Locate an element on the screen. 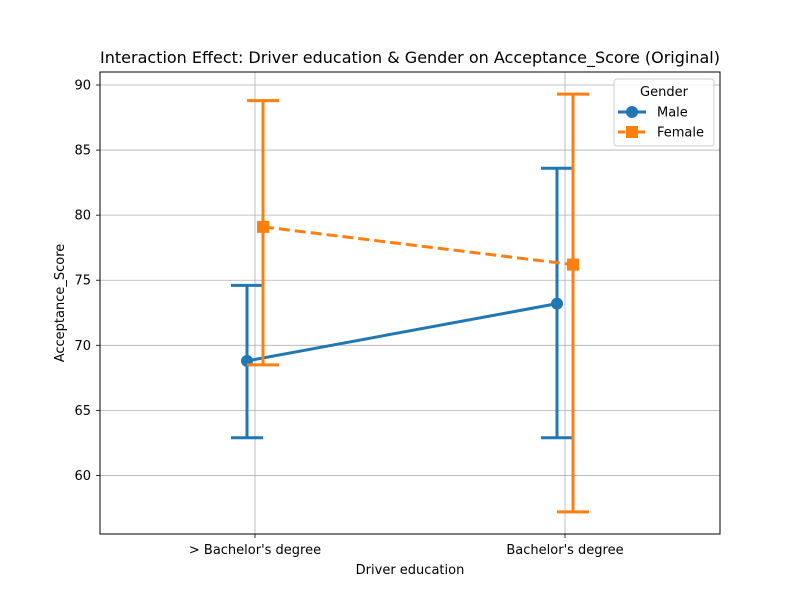 Image resolution: width=800 pixels, height=600 pixels. y-tick-label: 70 is located at coordinates (82, 346).